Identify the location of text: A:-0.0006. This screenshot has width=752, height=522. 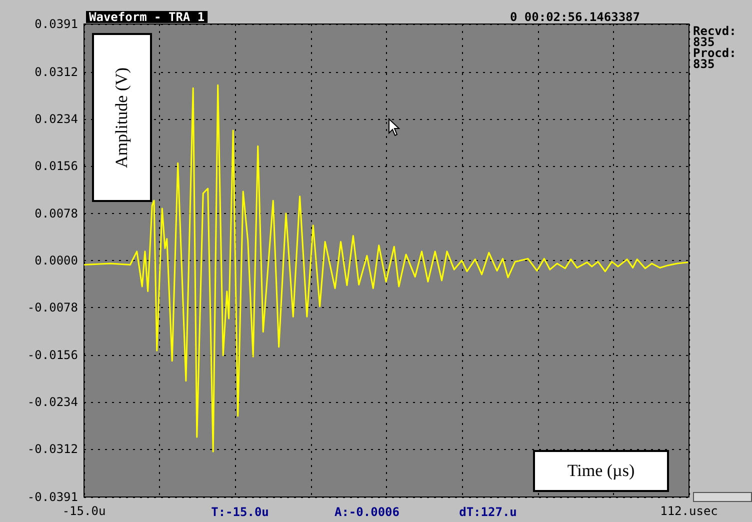
(367, 512).